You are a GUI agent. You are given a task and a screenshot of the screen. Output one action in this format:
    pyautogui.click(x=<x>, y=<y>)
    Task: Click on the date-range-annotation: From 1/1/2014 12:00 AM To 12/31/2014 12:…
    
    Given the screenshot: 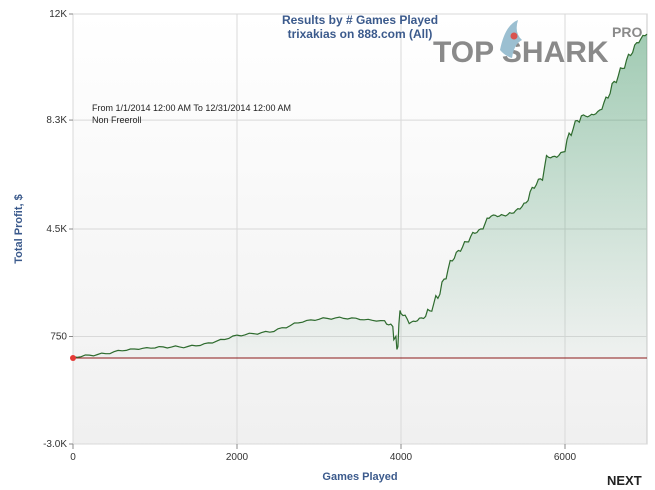 What is the action you would take?
    pyautogui.click(x=191, y=108)
    